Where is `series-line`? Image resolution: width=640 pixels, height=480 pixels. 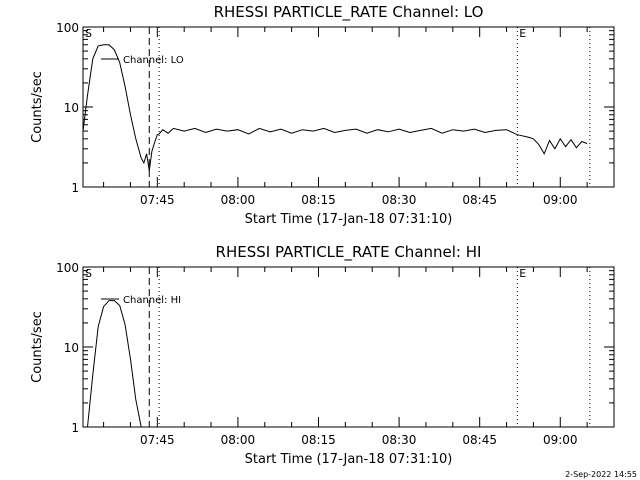 series-line is located at coordinates (114, 364).